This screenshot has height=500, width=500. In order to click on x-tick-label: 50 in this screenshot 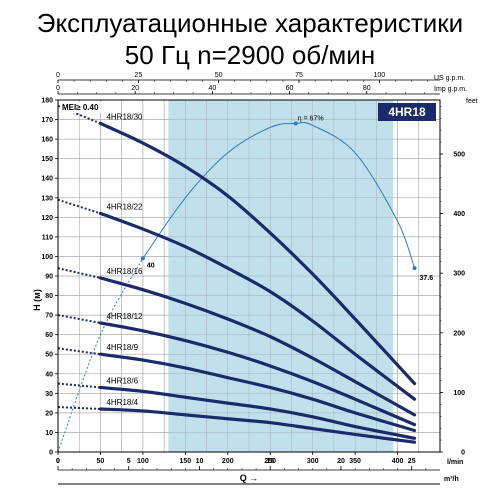, I will do `click(101, 461)`.